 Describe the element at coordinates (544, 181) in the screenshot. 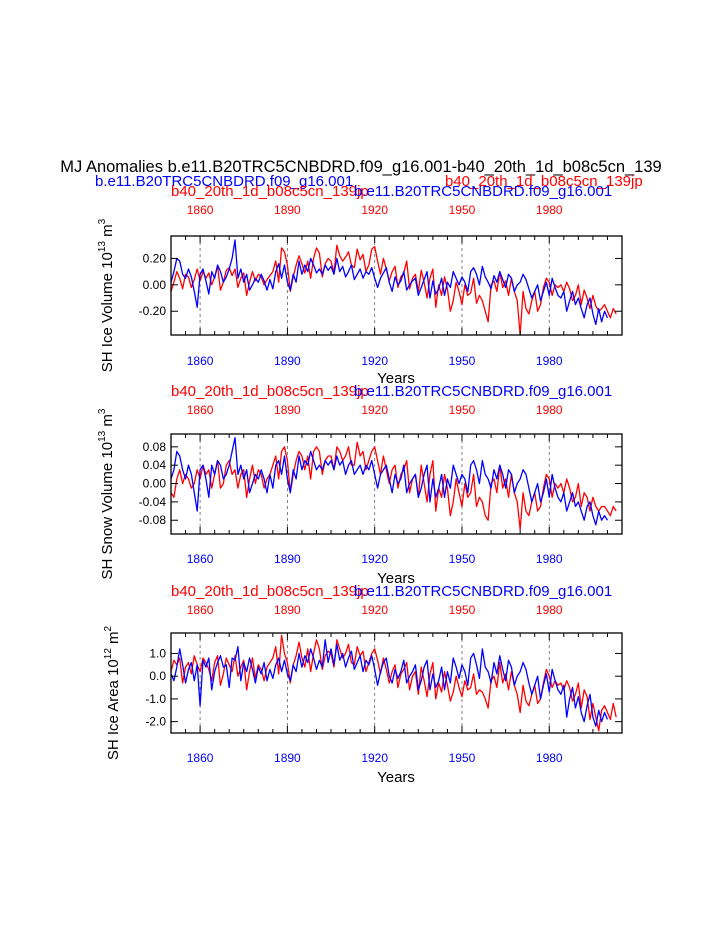

I see `header-red-label: b40_20th_1d_b08c5cn_139jp` at that location.